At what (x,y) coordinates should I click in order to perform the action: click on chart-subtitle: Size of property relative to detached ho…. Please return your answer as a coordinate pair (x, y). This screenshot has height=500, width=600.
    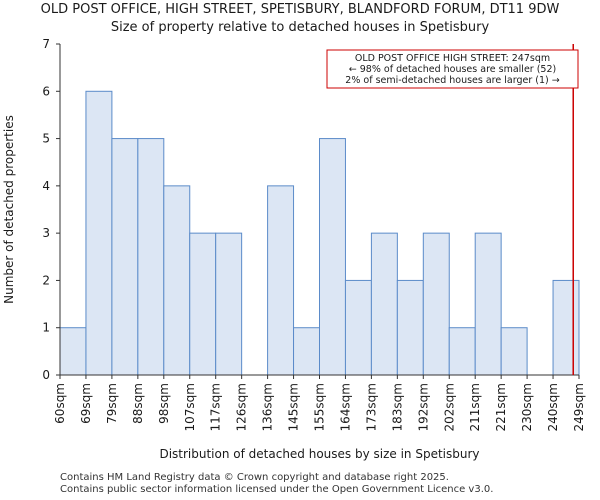
    Looking at the image, I should click on (300, 27).